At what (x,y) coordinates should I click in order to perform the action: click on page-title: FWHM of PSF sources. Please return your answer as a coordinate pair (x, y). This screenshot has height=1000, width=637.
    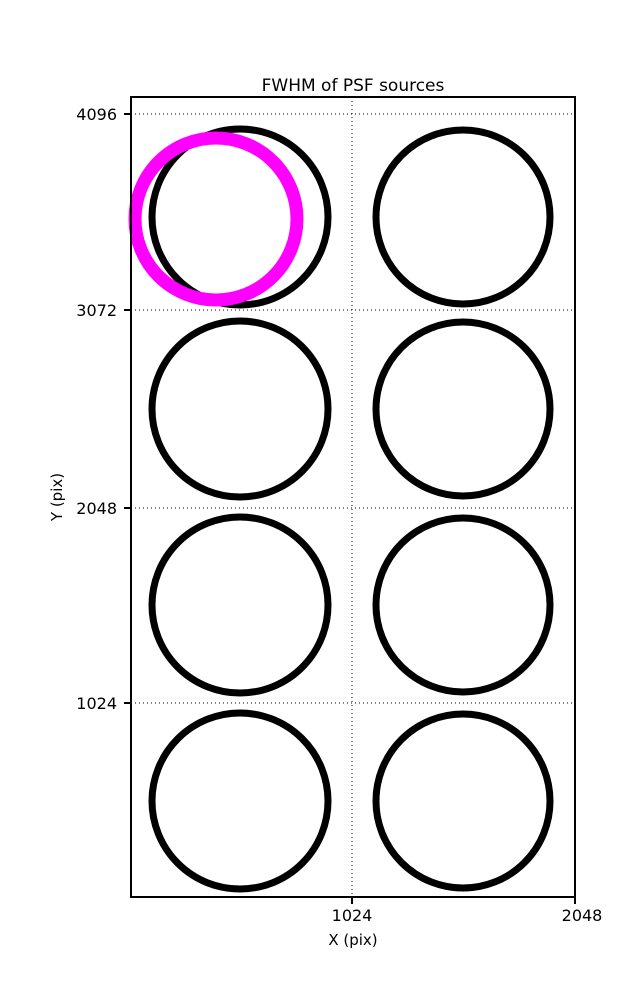
    Looking at the image, I should click on (353, 86).